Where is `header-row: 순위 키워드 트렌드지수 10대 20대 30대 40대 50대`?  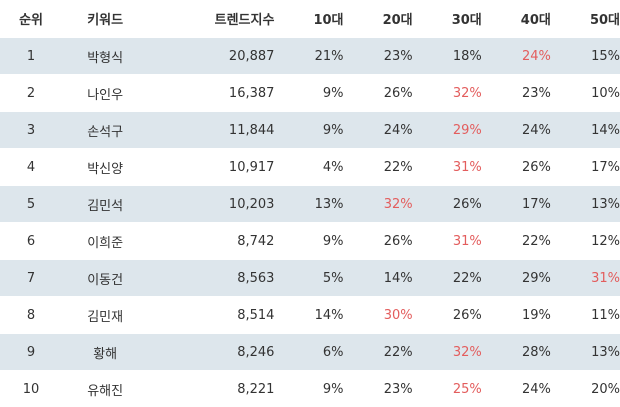
header-row: 순위 키워드 트렌드지수 10대 20대 30대 40대 50대 is located at coordinates (310, 19).